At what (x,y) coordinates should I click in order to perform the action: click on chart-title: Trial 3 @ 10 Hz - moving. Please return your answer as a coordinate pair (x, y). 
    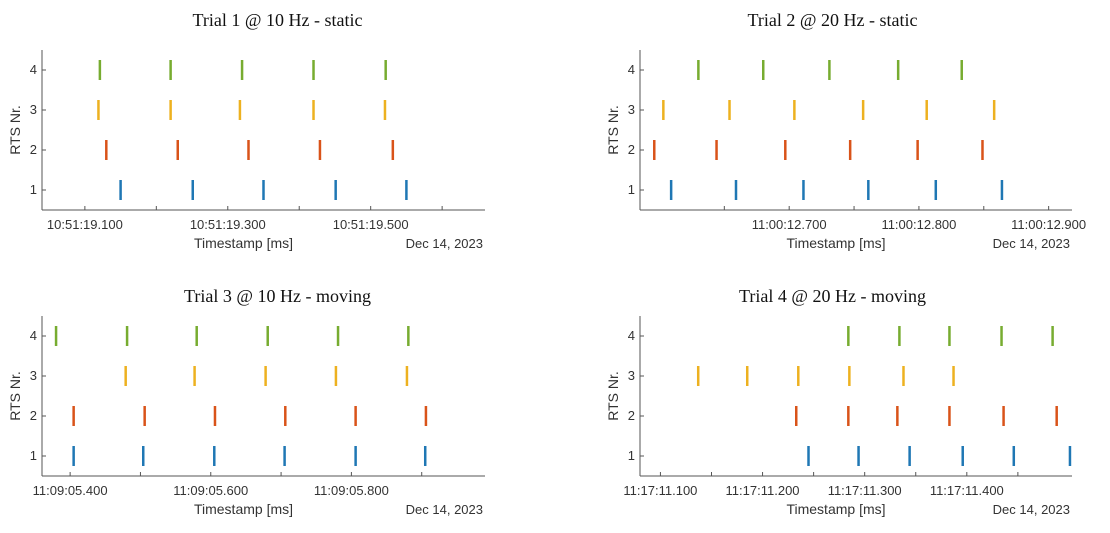
    Looking at the image, I should click on (277, 296).